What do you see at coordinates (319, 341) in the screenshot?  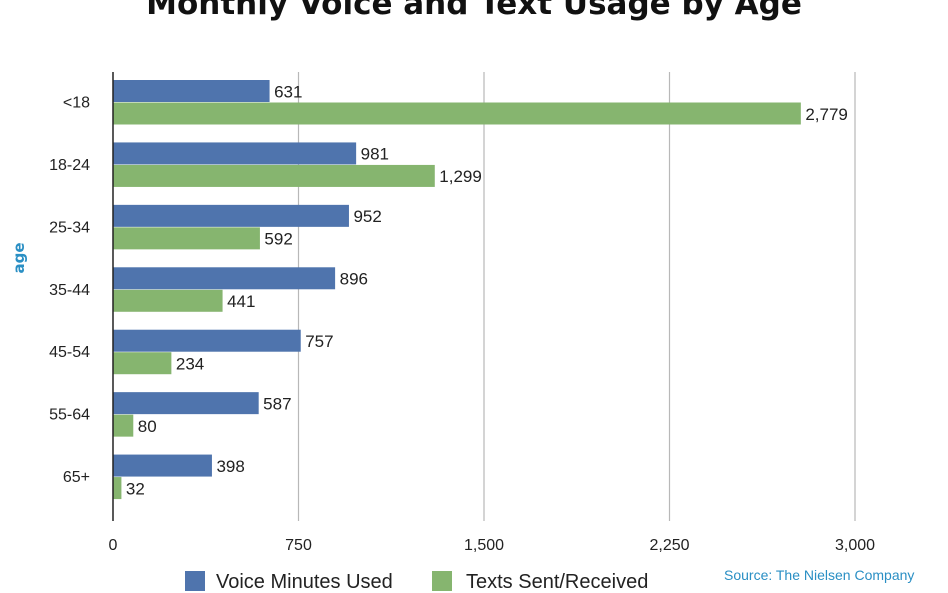 I see `data-label: 757` at bounding box center [319, 341].